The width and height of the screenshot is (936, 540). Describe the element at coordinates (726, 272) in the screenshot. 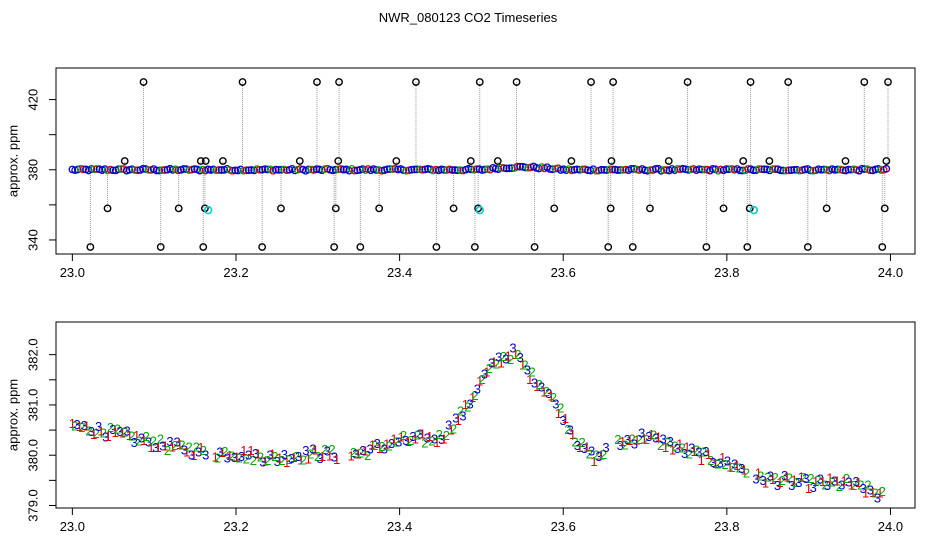

I see `x-tick-label: 23.8` at that location.